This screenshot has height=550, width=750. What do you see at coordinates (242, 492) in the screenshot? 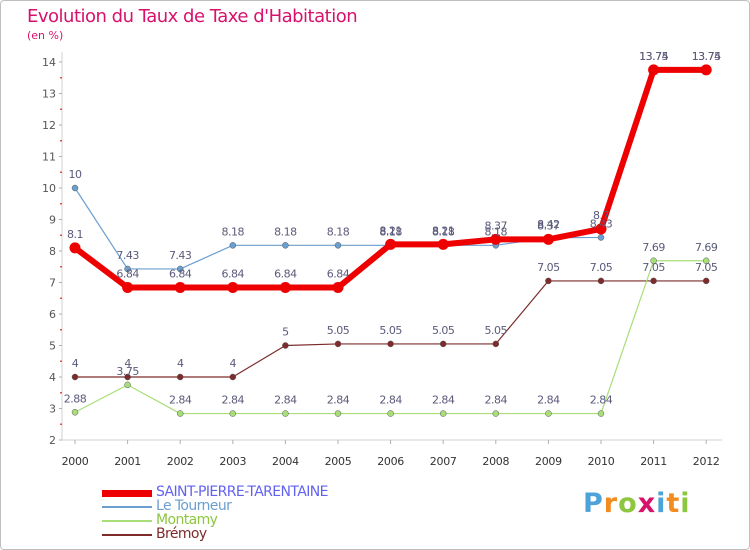
I see `legend-label: SAINT-PIERRE-TARENTAINE` at bounding box center [242, 492].